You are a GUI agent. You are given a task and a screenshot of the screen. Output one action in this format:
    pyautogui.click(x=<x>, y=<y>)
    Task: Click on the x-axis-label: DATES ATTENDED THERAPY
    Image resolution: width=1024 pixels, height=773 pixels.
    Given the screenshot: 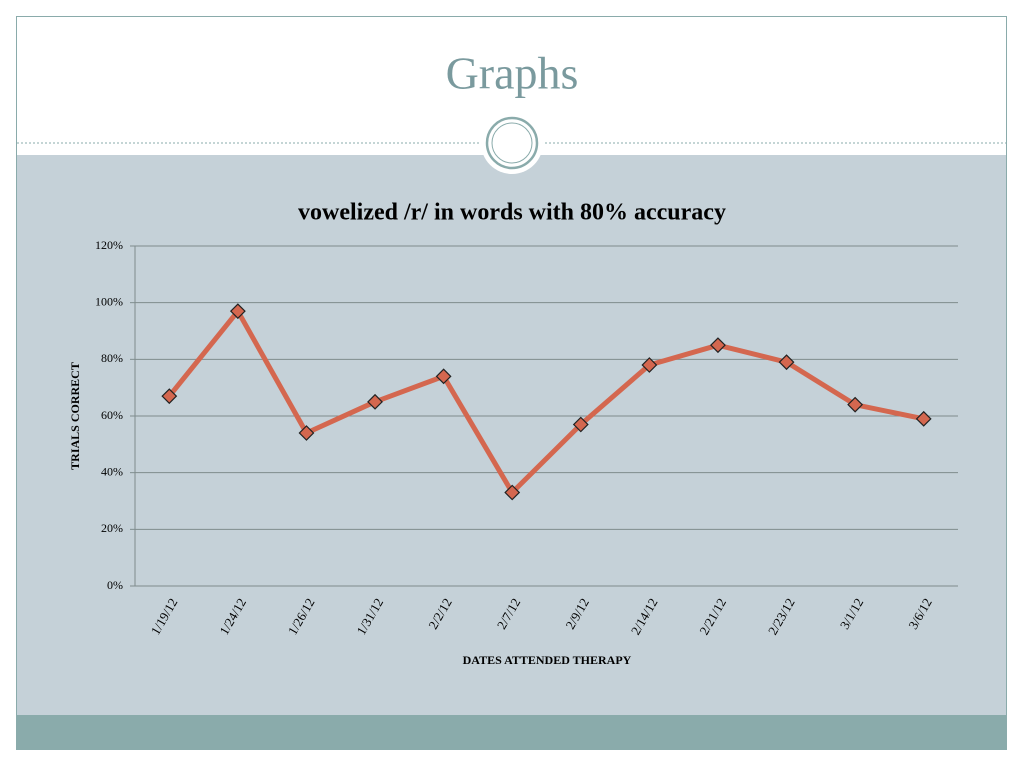 What is the action you would take?
    pyautogui.click(x=547, y=660)
    